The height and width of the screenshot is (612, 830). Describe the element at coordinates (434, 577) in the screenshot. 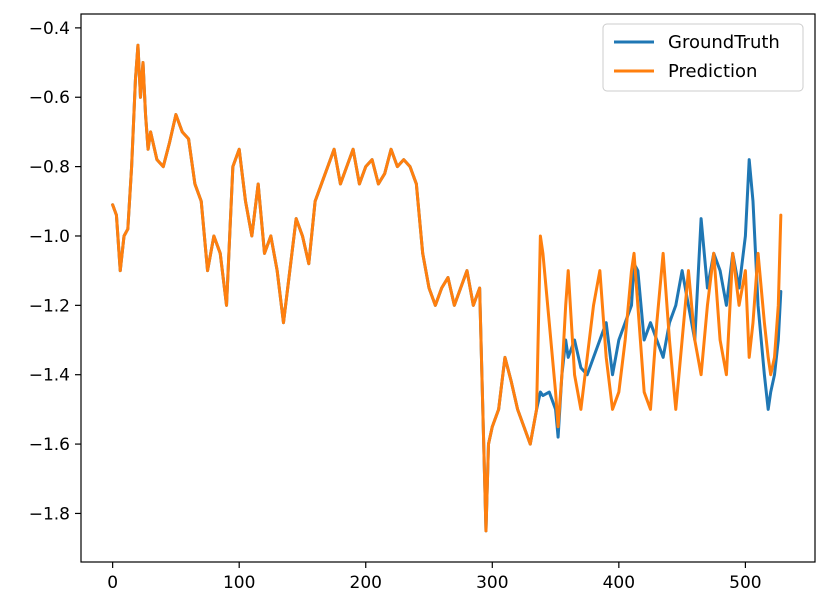

I see `x-axis: 0 100 200 300 400 500` at that location.